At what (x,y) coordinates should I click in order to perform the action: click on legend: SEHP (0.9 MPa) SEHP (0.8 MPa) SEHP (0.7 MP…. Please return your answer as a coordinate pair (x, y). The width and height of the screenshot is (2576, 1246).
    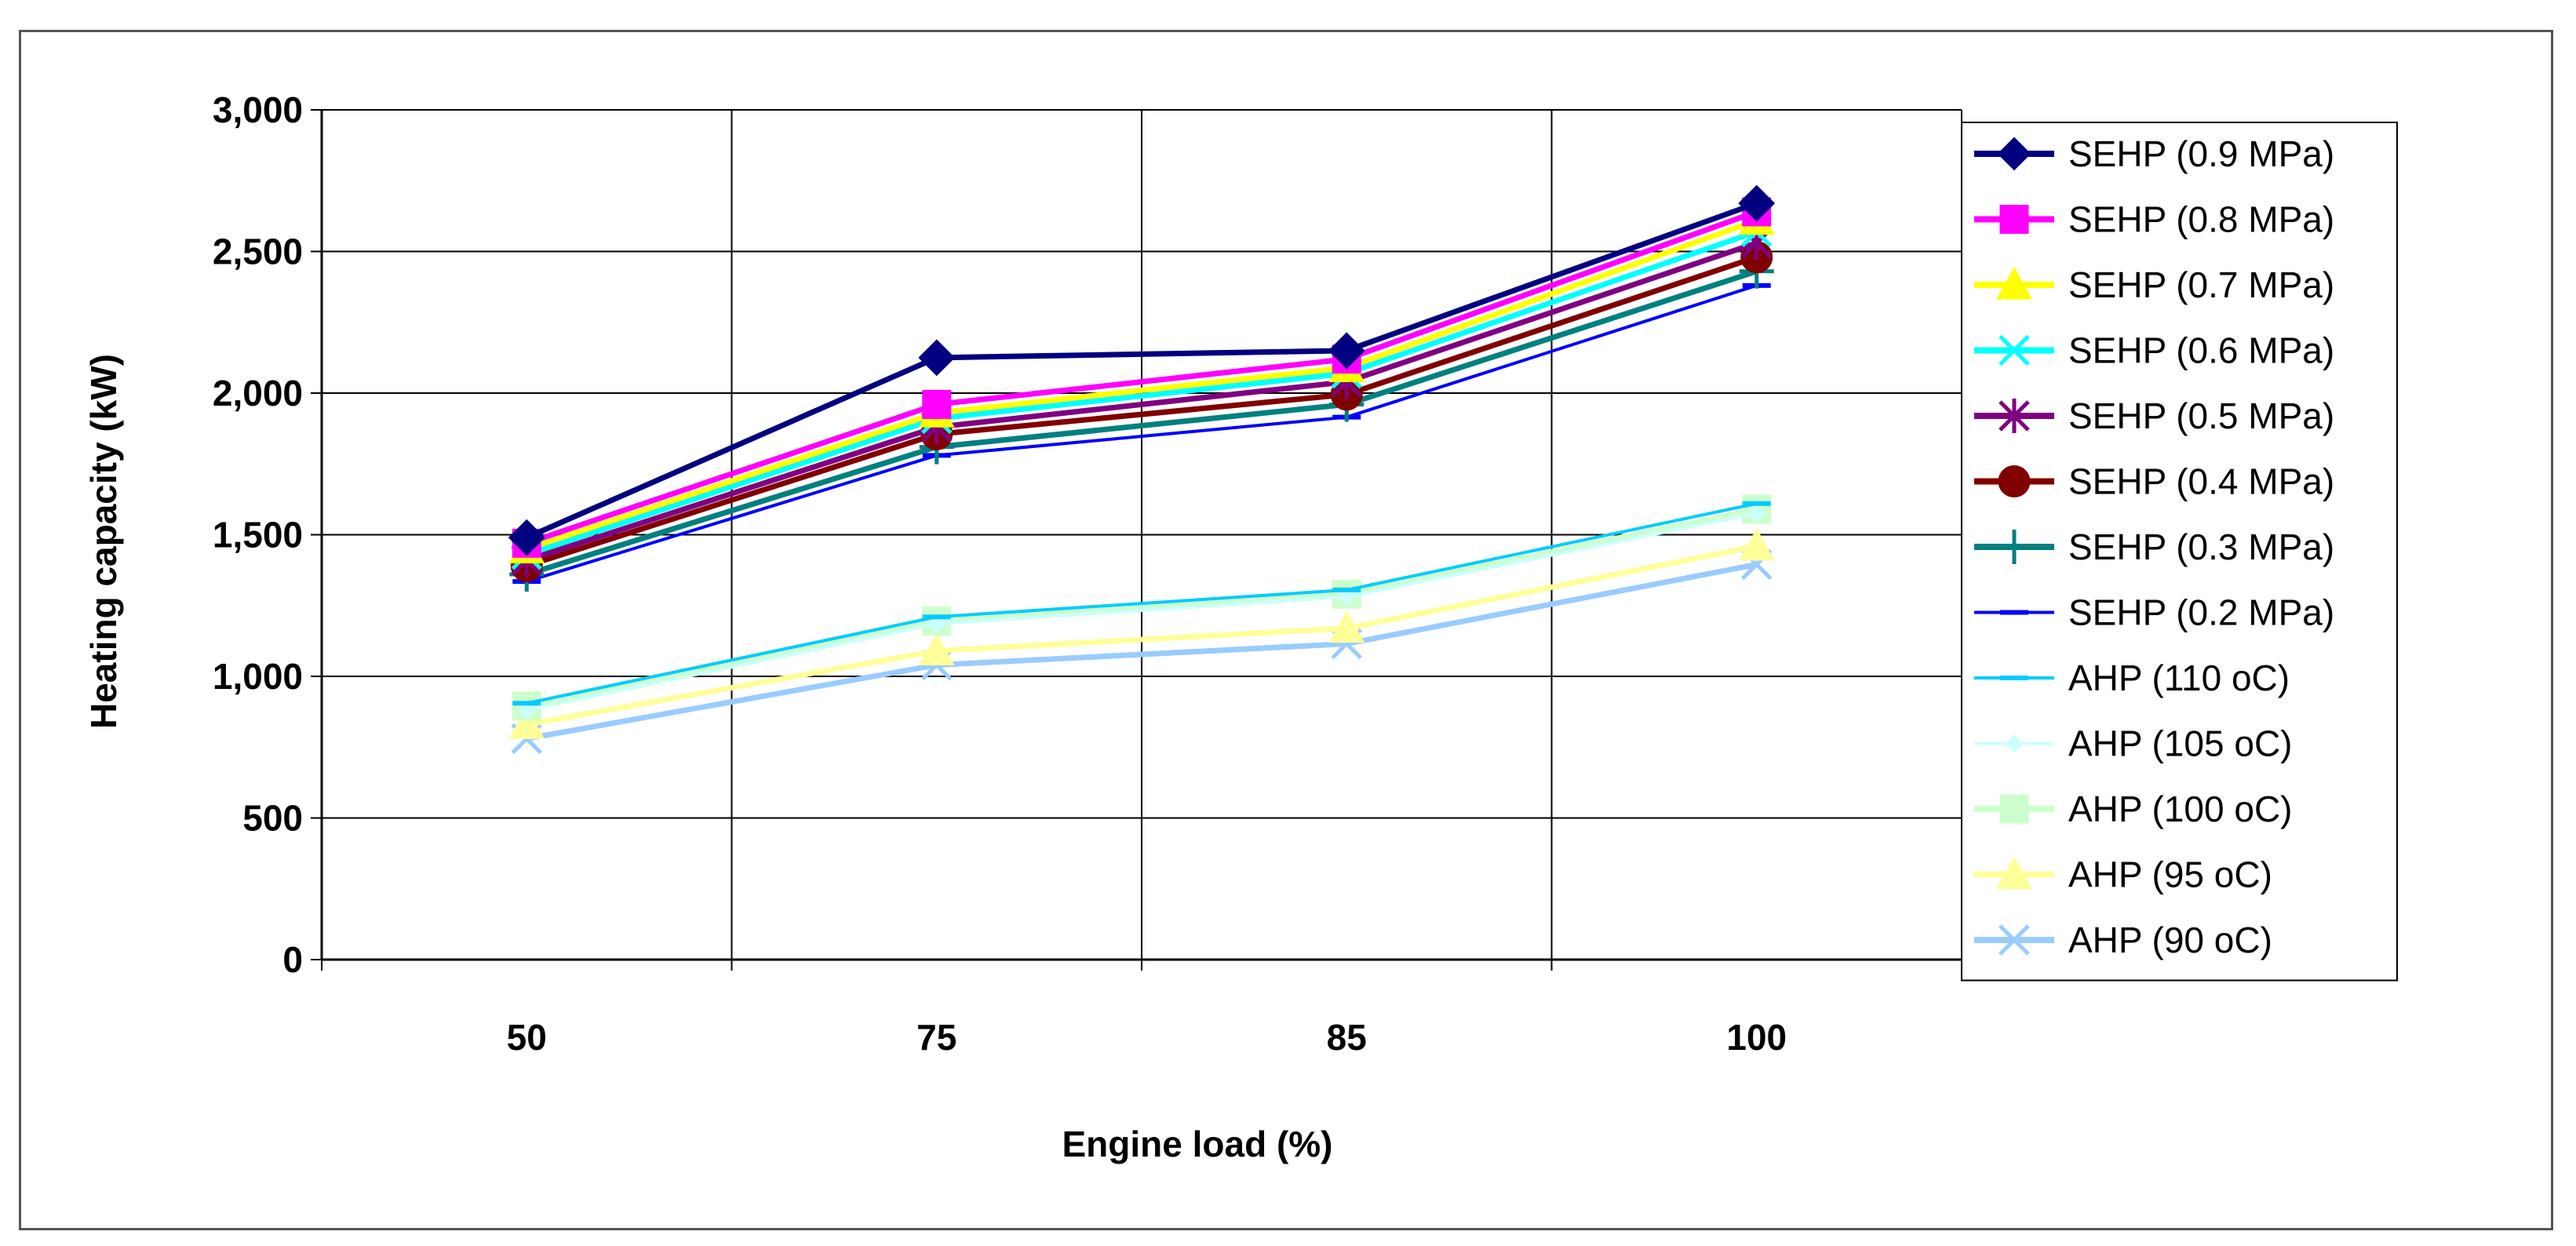
    Looking at the image, I should click on (2179, 552).